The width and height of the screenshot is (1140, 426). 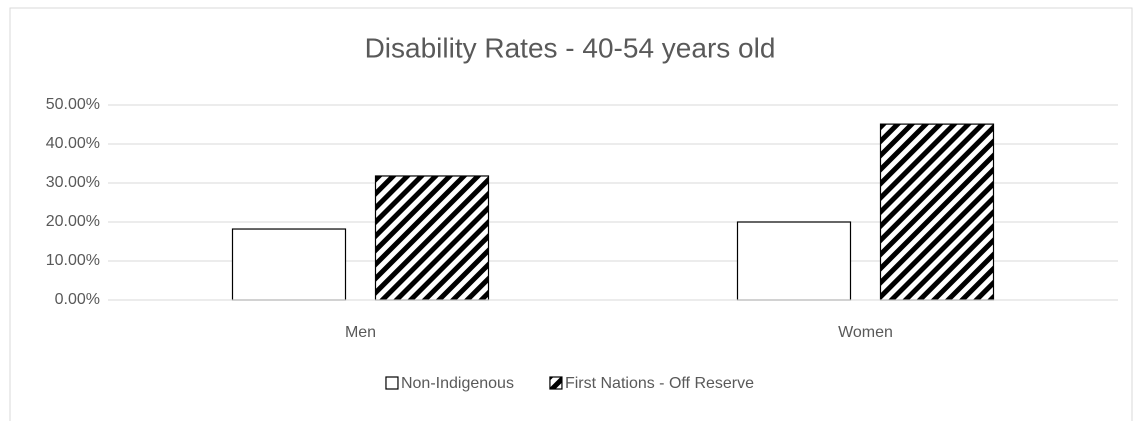 I want to click on y-tick-label: 40.00%, so click(x=73, y=143).